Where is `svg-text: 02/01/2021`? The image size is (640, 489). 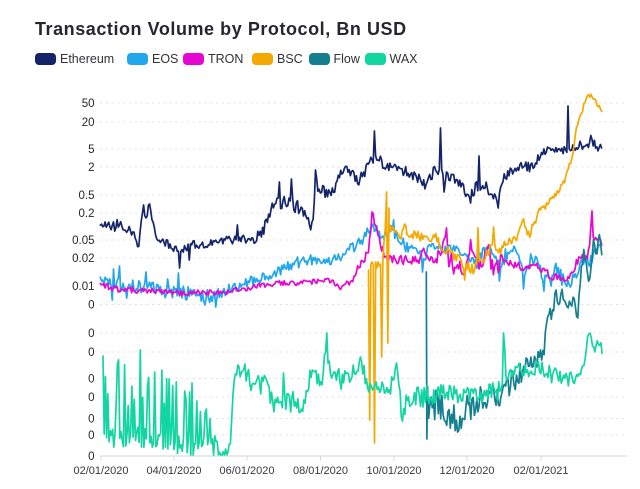
svg-text: 02/01/2021 is located at coordinates (540, 471).